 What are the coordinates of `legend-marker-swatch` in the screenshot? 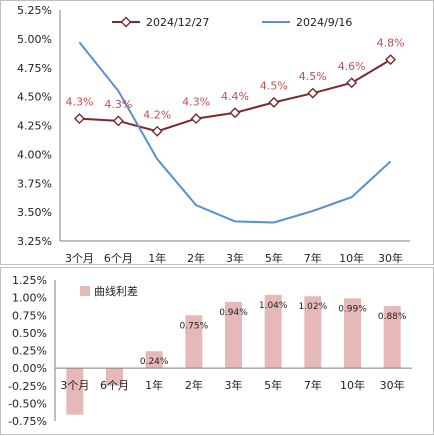 It's located at (126, 22).